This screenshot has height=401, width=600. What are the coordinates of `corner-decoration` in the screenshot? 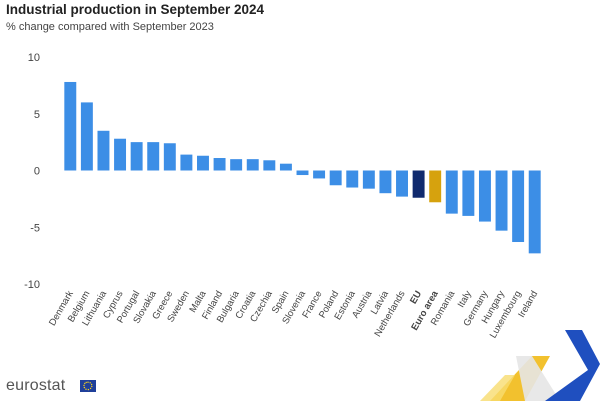 It's located at (540, 365).